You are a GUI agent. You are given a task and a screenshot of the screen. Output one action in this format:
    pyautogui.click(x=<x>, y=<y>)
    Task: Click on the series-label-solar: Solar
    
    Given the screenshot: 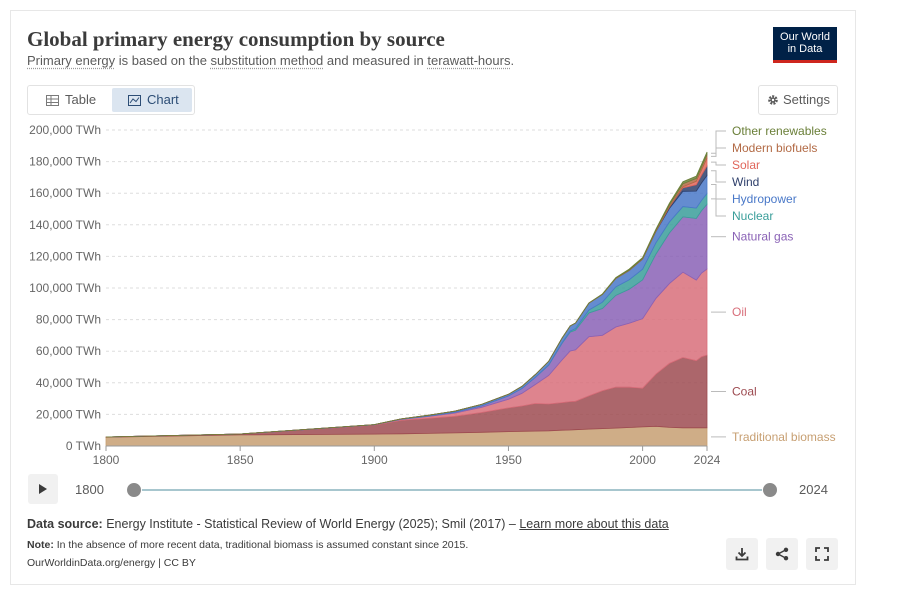 What is the action you would take?
    pyautogui.click(x=746, y=165)
    